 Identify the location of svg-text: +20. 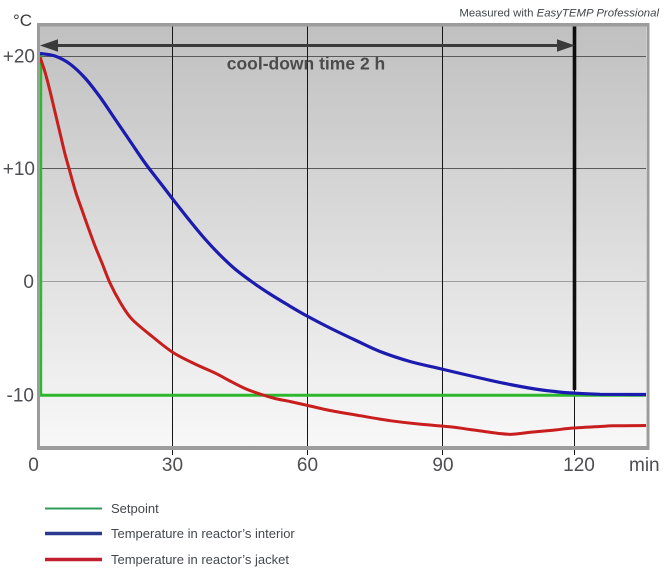
(19, 57).